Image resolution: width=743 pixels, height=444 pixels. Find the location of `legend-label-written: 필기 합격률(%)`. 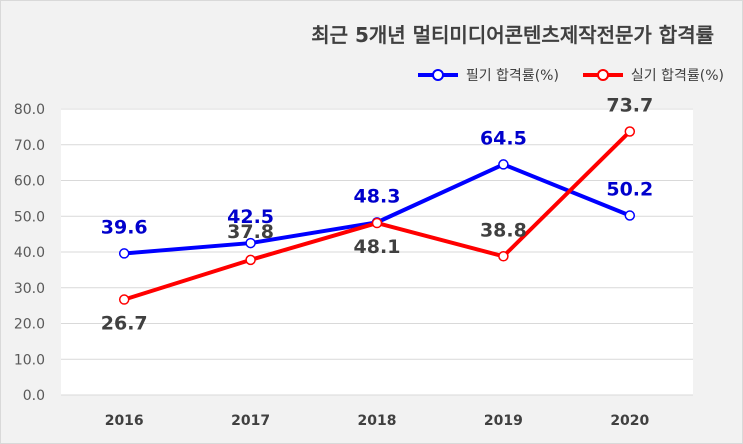

legend-label-written: 필기 합격률(%) is located at coordinates (512, 76).